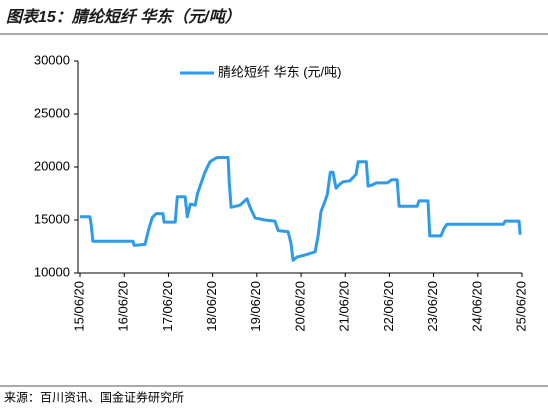  Describe the element at coordinates (211, 306) in the screenshot. I see `x-tick-label: 18/06/20` at that location.